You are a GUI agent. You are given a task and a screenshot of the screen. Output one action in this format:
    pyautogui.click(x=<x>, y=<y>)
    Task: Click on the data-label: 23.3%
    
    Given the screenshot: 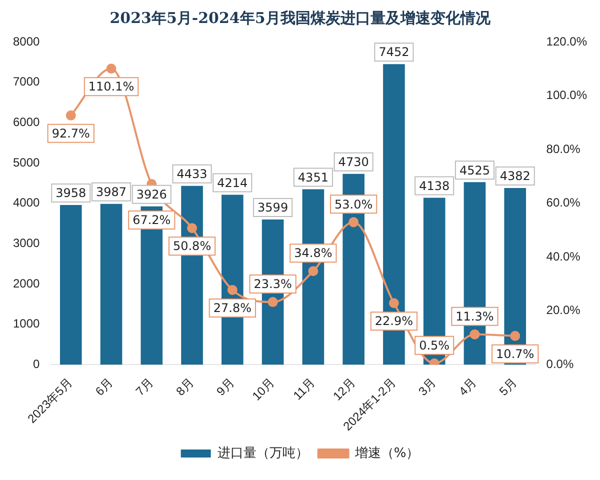 What is the action you would take?
    pyautogui.click(x=273, y=284)
    